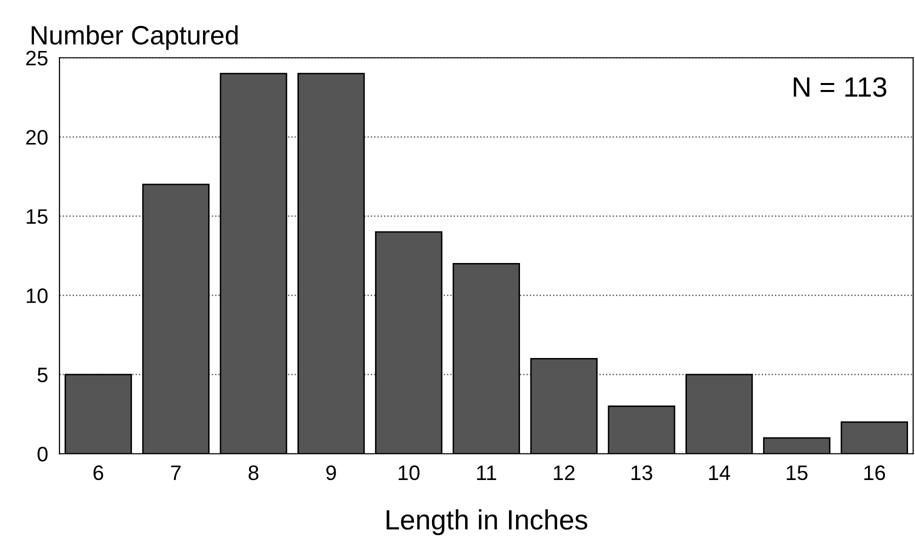  What do you see at coordinates (99, 472) in the screenshot?
I see `x-tick-label: 6` at bounding box center [99, 472].